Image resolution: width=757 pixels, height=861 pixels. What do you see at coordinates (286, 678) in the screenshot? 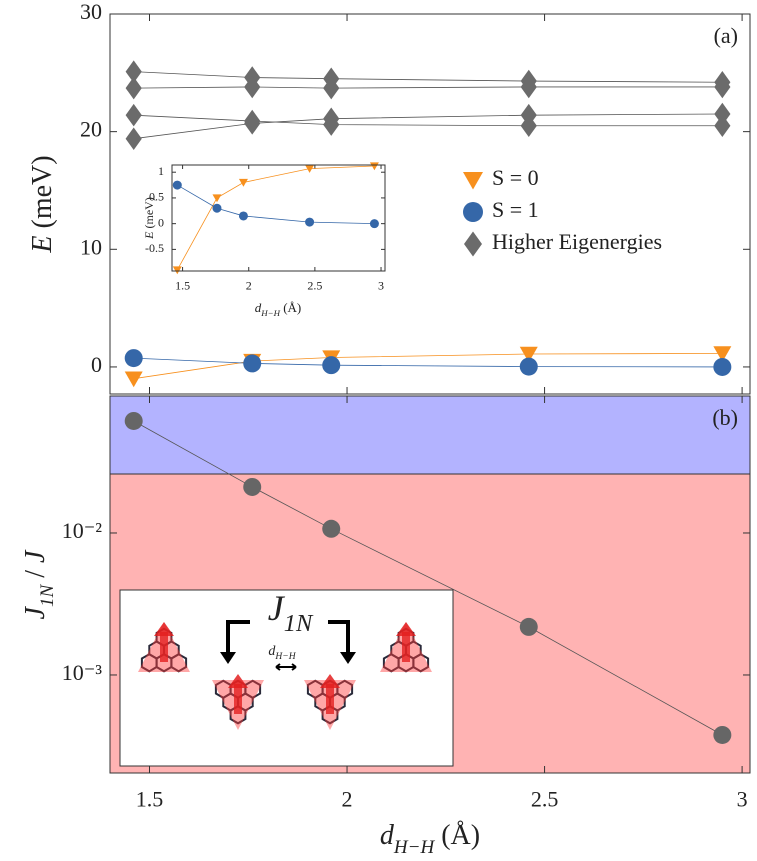
I see `molecule-diagram` at bounding box center [286, 678].